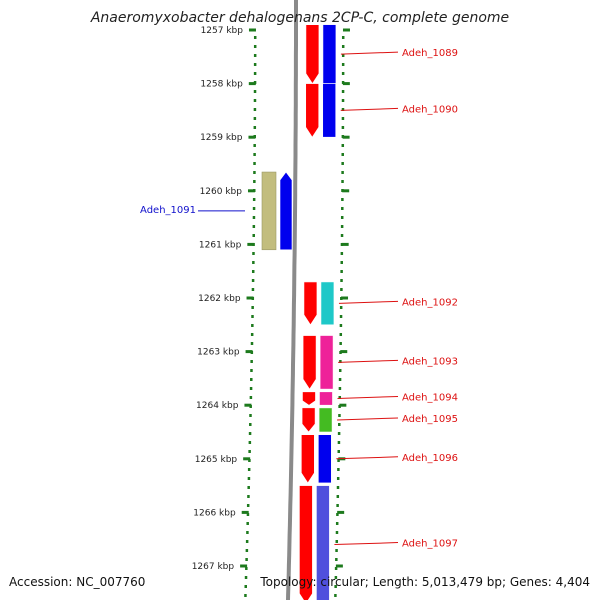  What do you see at coordinates (77, 582) in the screenshot?
I see `accession-label: Accession: NC_007760` at bounding box center [77, 582].